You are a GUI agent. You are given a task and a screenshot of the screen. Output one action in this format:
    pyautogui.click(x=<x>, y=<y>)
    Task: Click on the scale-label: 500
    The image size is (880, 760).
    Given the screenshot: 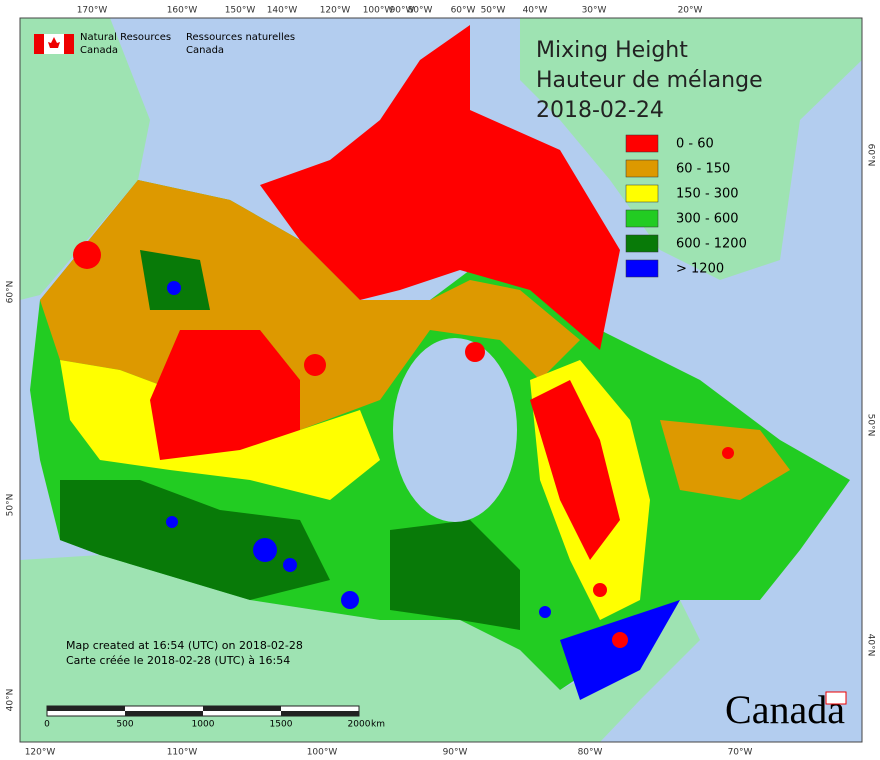 What is the action you would take?
    pyautogui.click(x=124, y=725)
    